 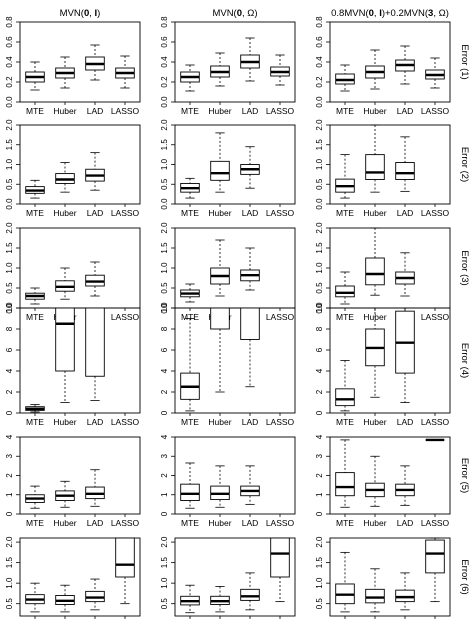 I want to click on y-tick-label: 0.2, so click(x=164, y=82).